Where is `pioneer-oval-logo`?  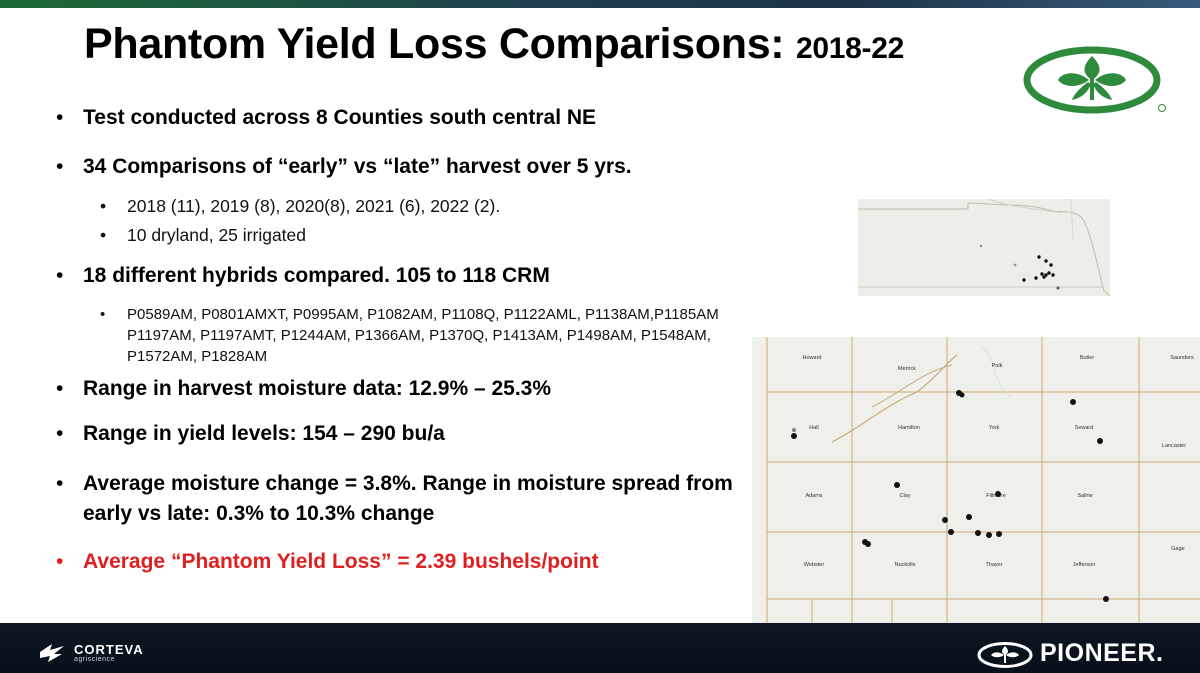
pioneer-oval-logo is located at coordinates (1094, 80).